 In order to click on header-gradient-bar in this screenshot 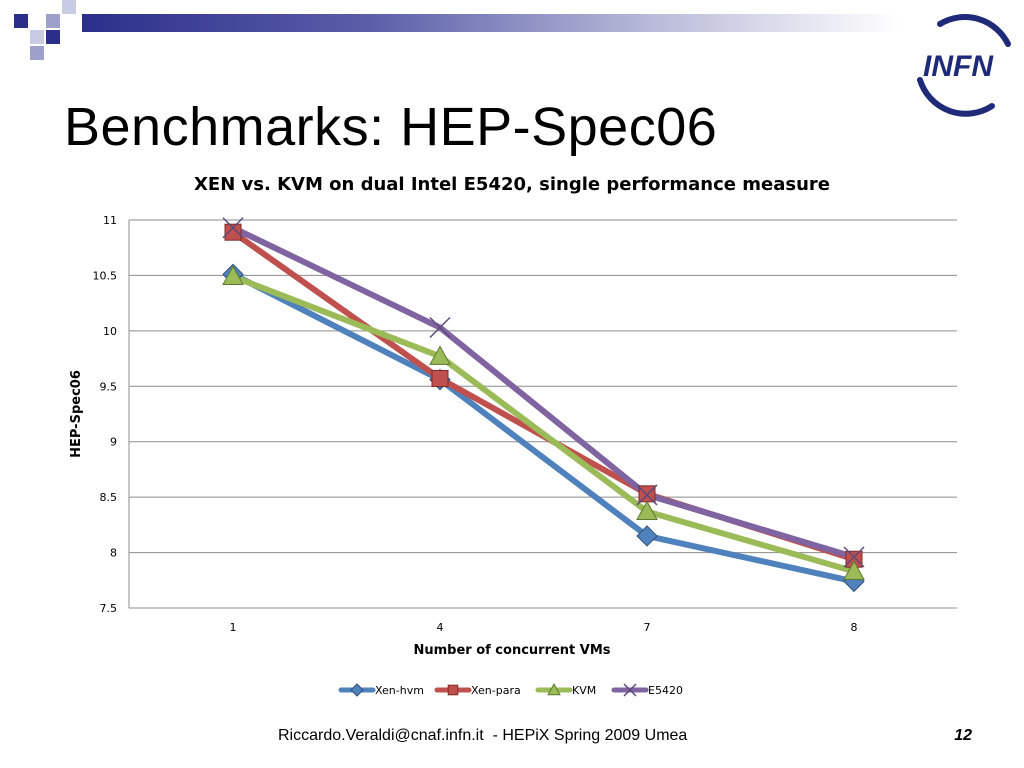, I will do `click(491, 23)`.